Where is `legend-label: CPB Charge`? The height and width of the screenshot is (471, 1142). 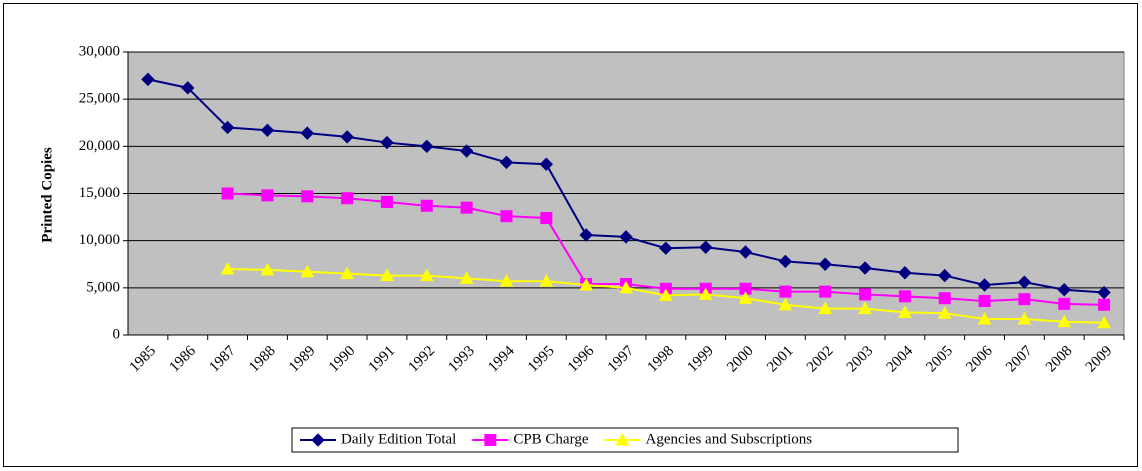
legend-label: CPB Charge is located at coordinates (550, 439).